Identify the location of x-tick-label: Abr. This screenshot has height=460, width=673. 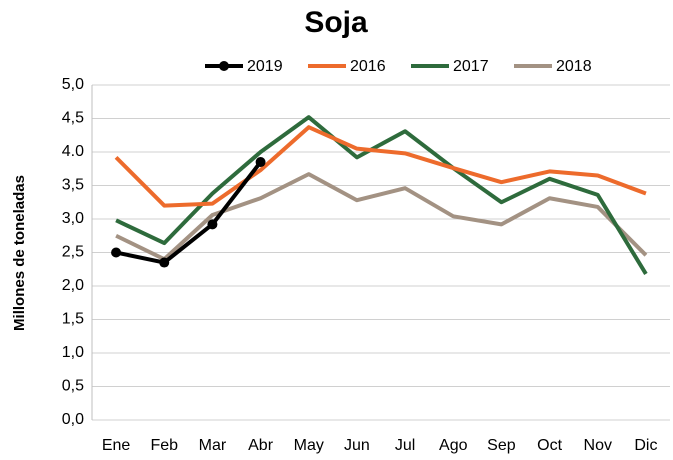
(261, 445).